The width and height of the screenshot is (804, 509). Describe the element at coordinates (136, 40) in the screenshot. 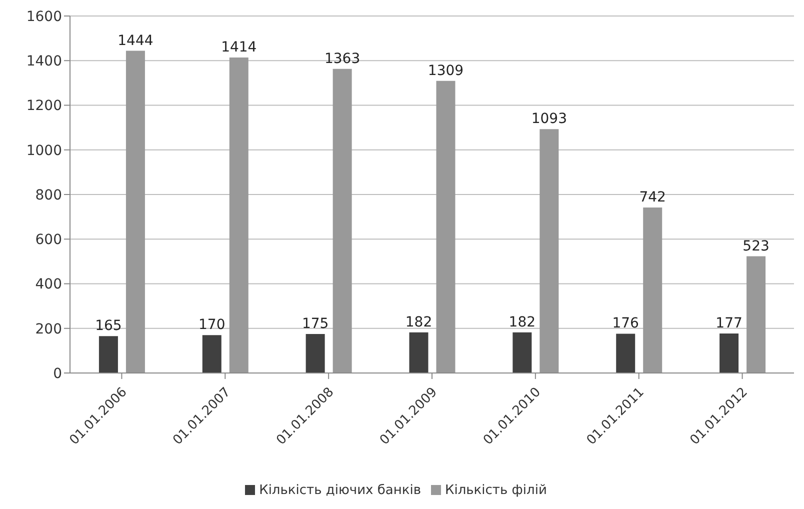

I see `data-label: 1444` at that location.